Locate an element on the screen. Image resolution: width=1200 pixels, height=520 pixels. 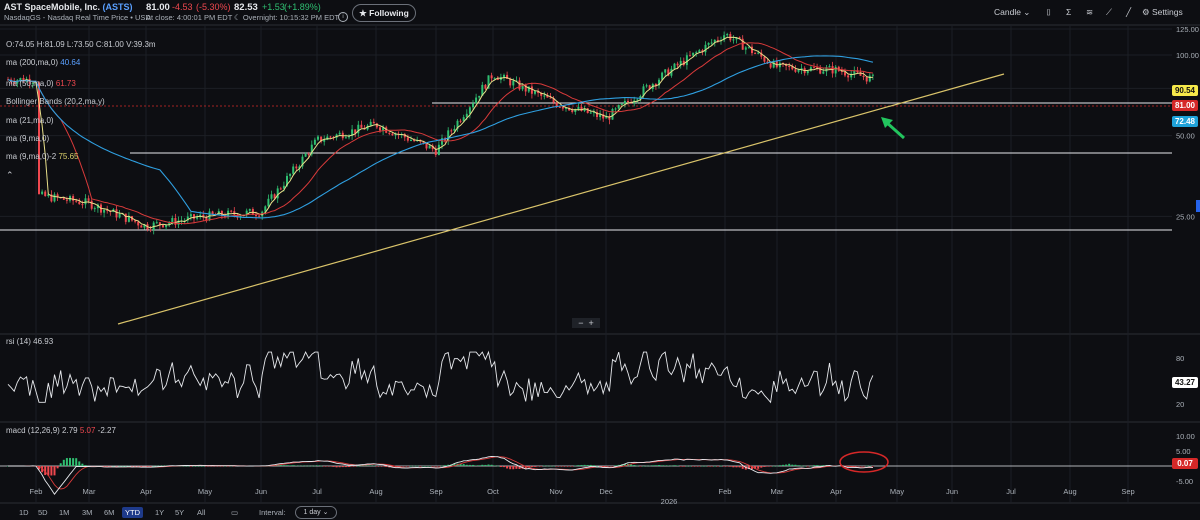
tf-ytd: YTD is located at coordinates (132, 512).